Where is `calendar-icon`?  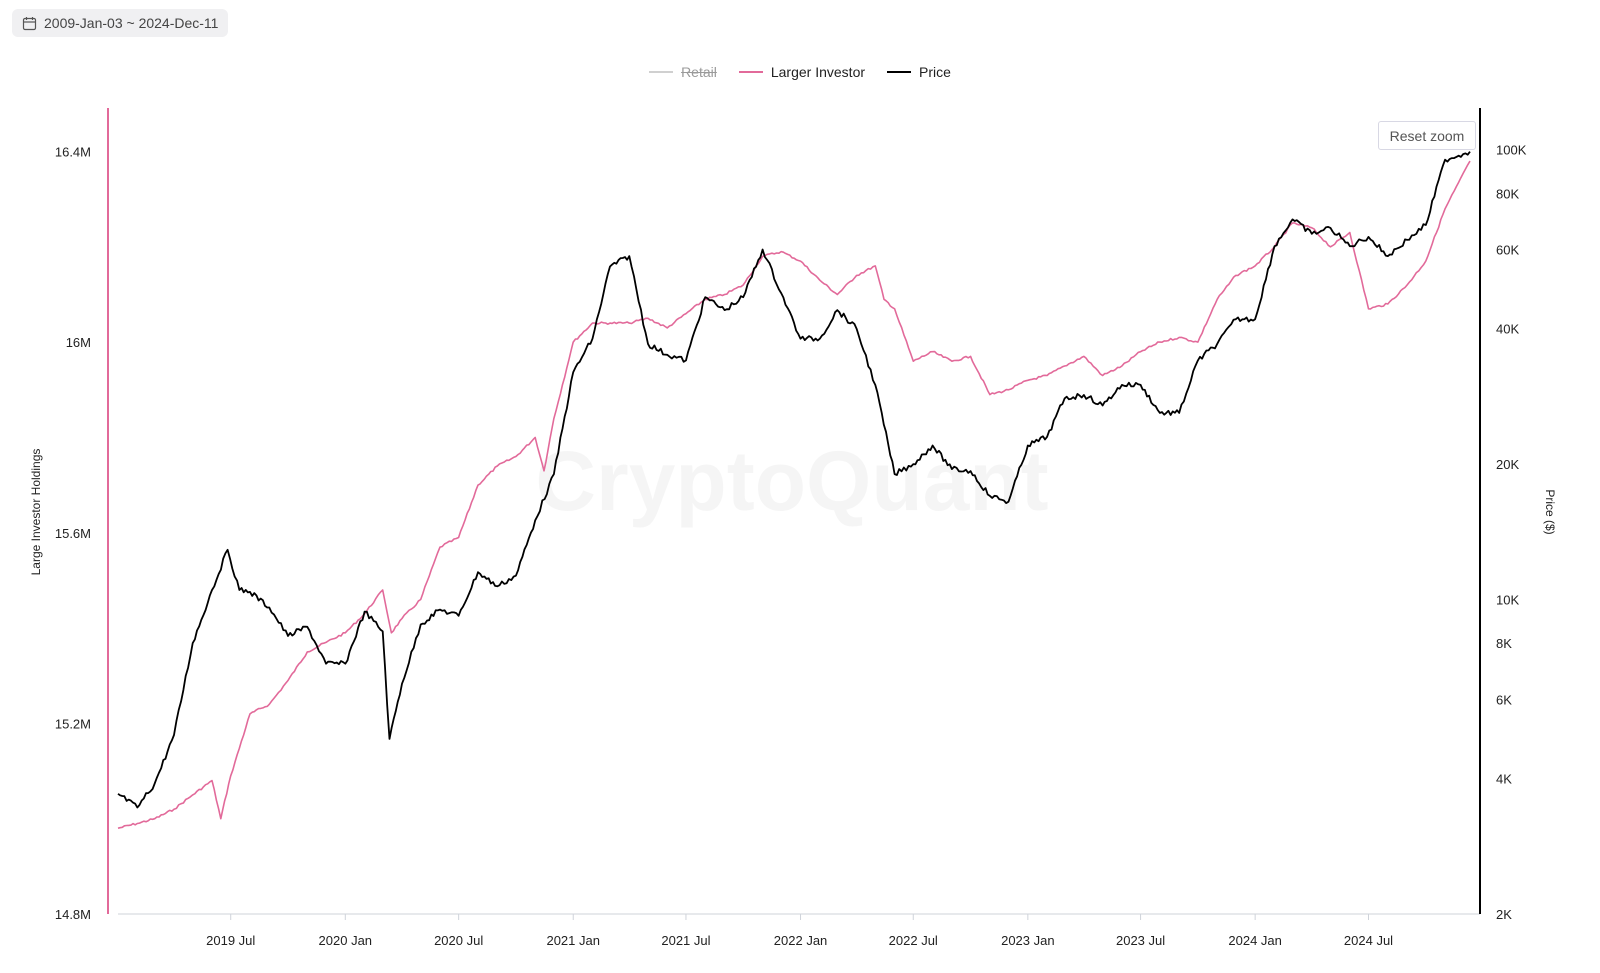
calendar-icon is located at coordinates (29, 23).